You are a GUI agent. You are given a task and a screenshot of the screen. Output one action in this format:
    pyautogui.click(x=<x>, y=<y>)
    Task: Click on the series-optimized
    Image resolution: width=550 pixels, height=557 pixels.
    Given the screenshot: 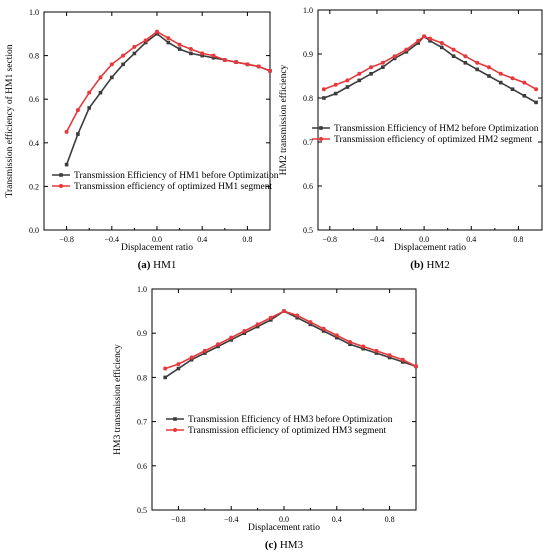 What is the action you would take?
    pyautogui.click(x=290, y=340)
    